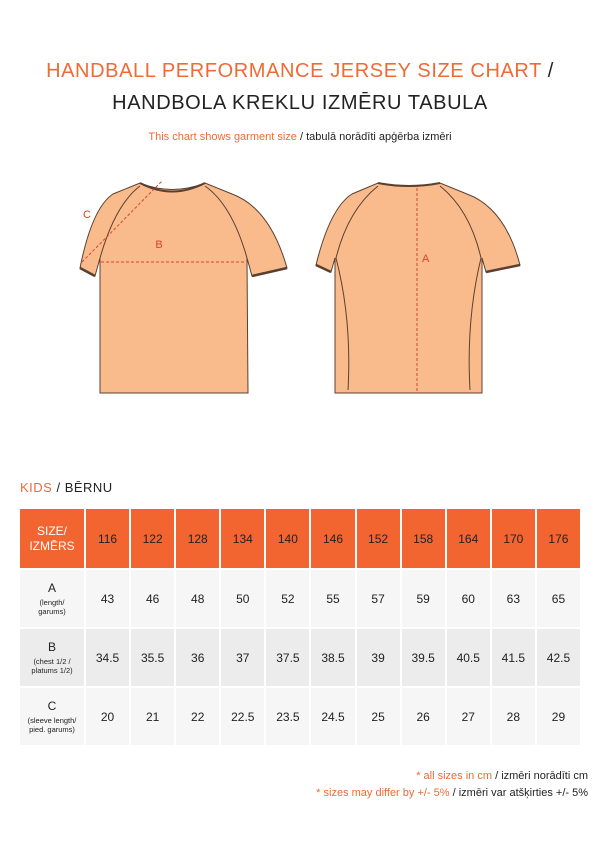  I want to click on value-cell: 34.5, so click(108, 657).